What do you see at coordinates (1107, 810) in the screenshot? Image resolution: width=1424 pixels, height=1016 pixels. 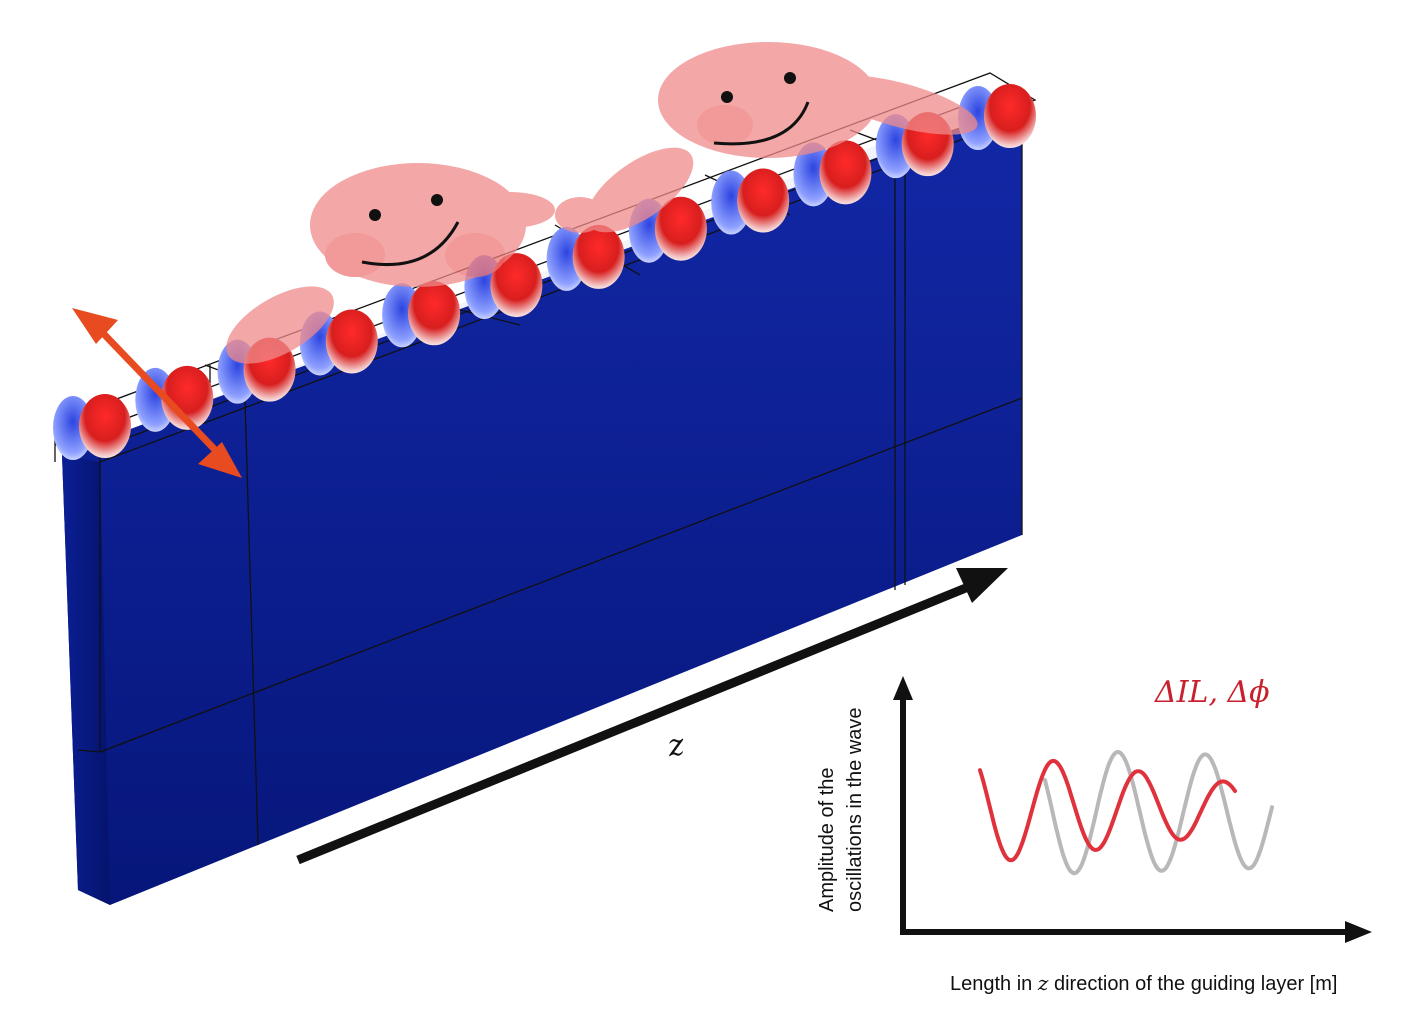 I see `perturbed-wave` at bounding box center [1107, 810].